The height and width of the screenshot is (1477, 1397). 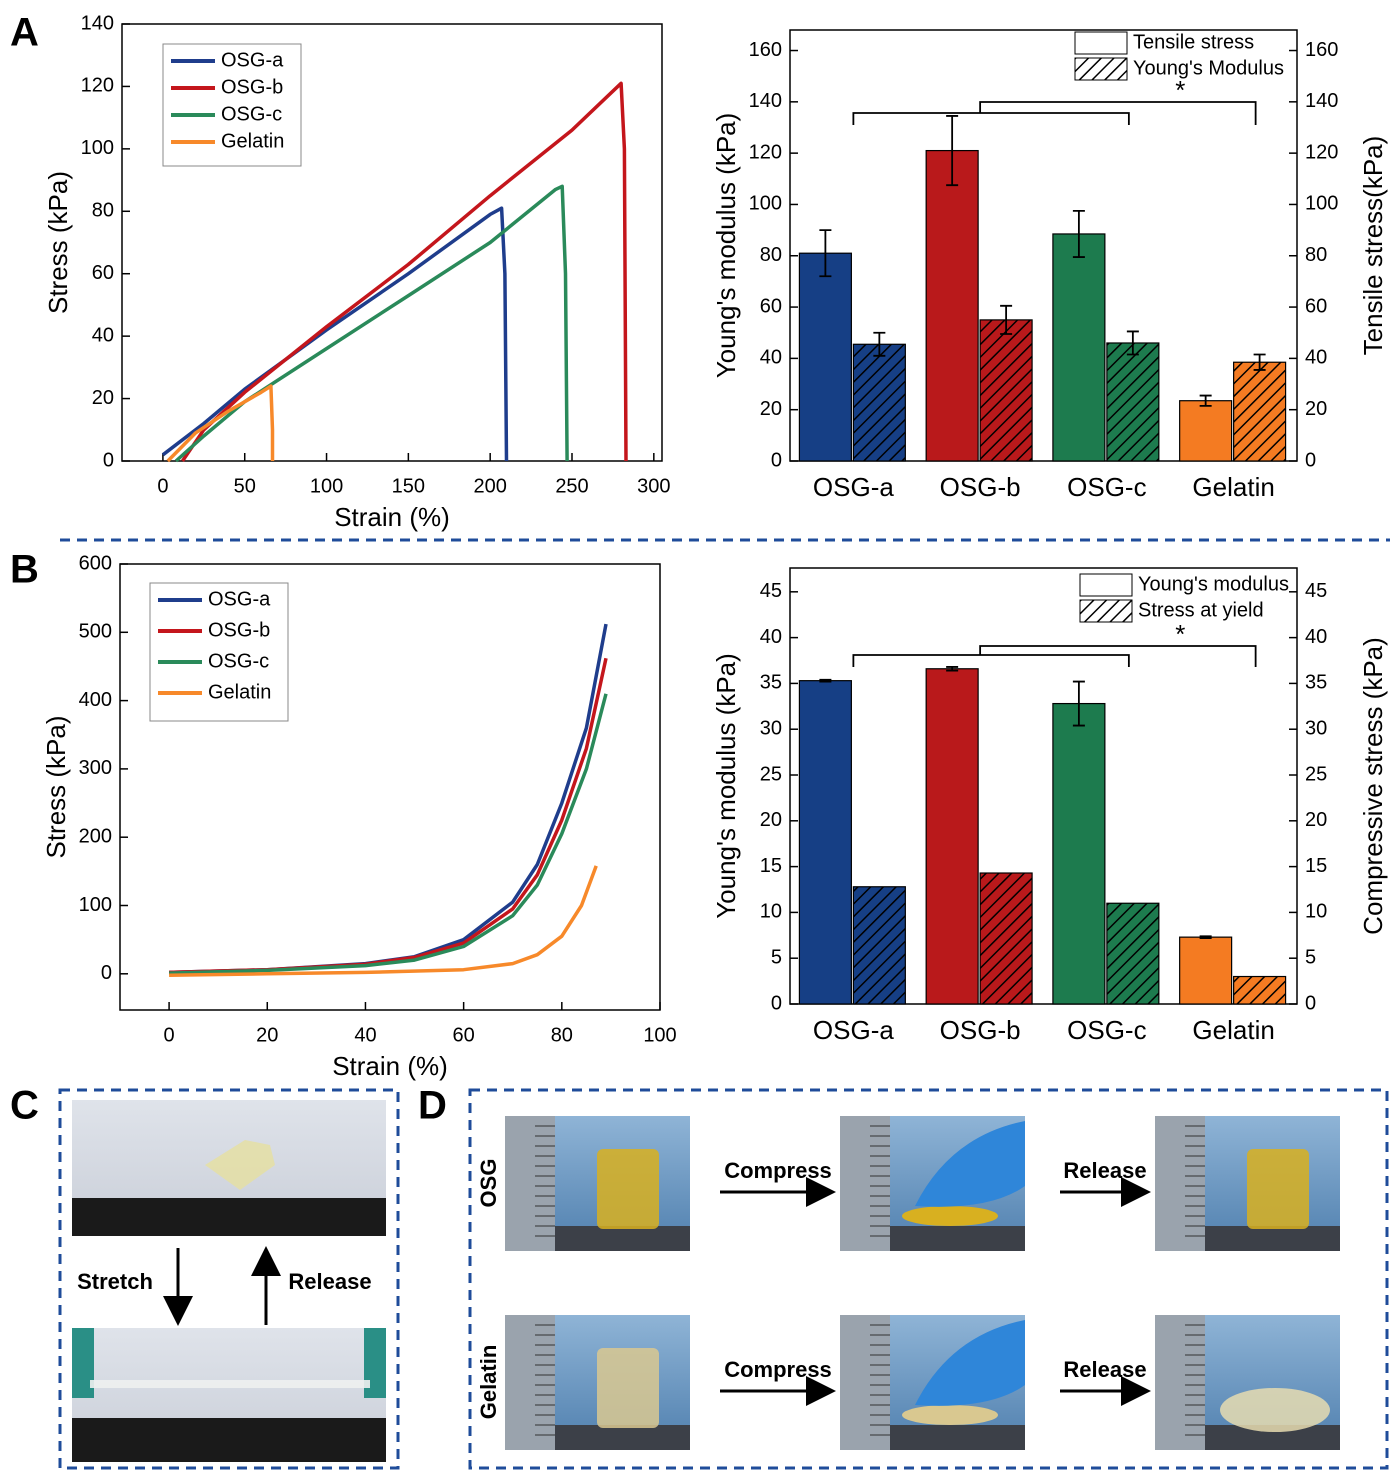 I want to click on panel-d: OSG Compress Release Gelatin Compress Release, so click(x=908, y=1283).